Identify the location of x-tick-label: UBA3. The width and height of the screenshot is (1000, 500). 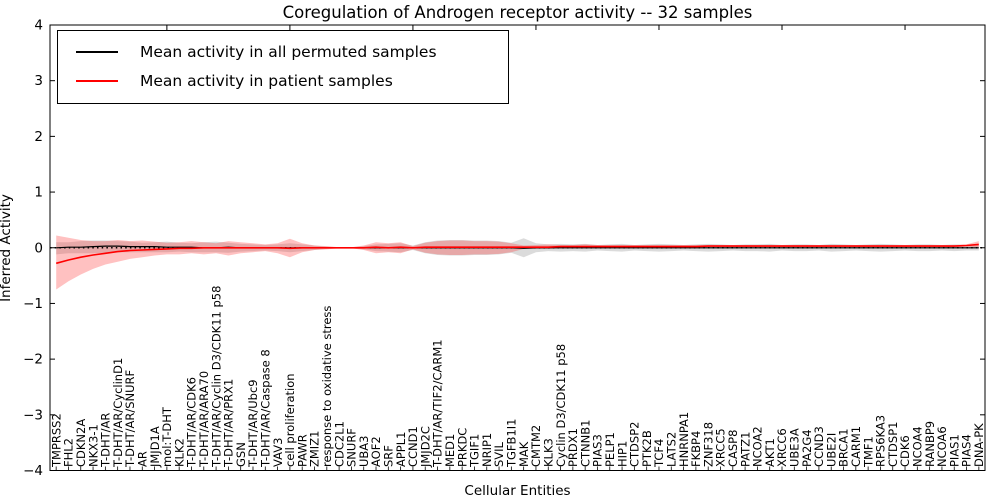
(364, 452).